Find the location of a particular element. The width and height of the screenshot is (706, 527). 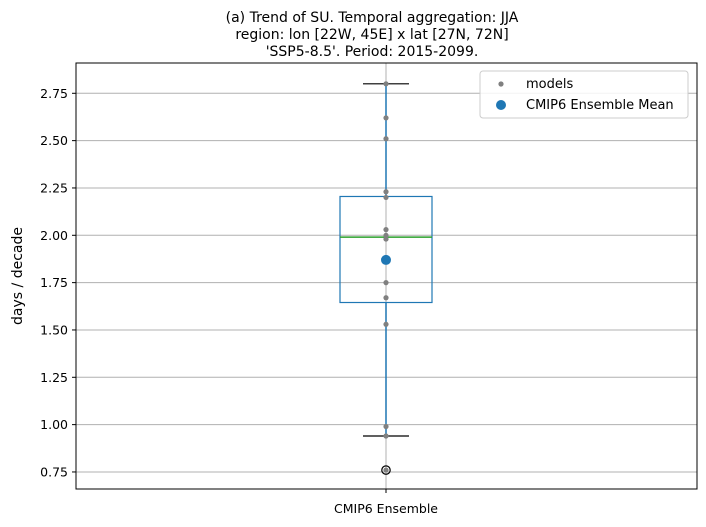

x-tick-label: CMIP6 Ensemble is located at coordinates (386, 508).